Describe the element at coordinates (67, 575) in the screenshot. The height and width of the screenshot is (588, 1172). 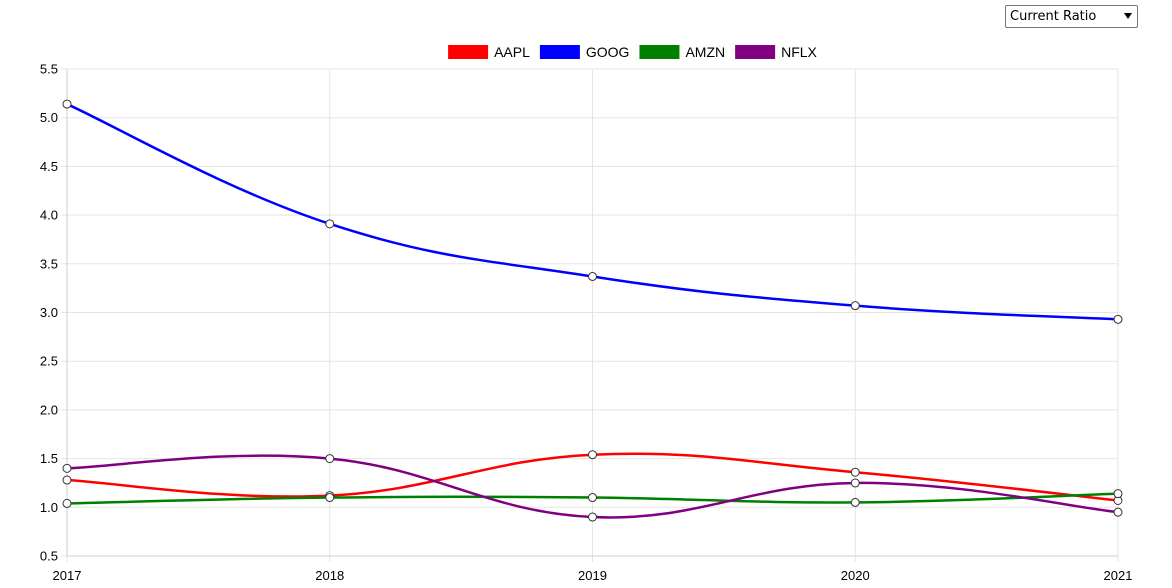
I see `x-tick-label: 2017` at that location.